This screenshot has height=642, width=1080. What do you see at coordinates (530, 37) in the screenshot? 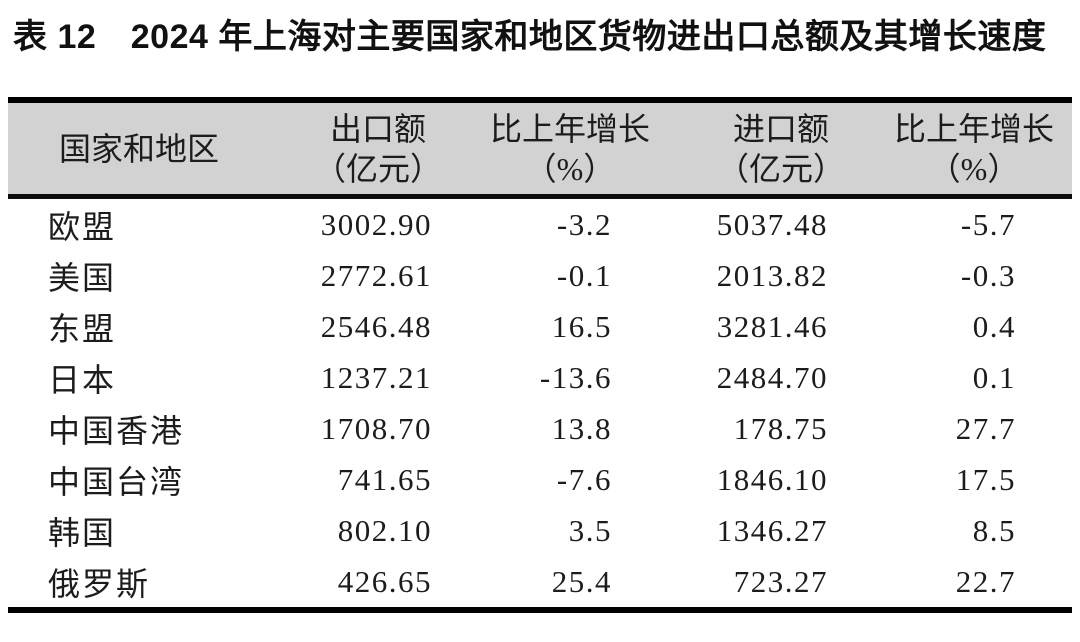
I see `page-title: 表 12 2024 年上海对主要国家和地区货物进出口总额及其增长速度` at bounding box center [530, 37].